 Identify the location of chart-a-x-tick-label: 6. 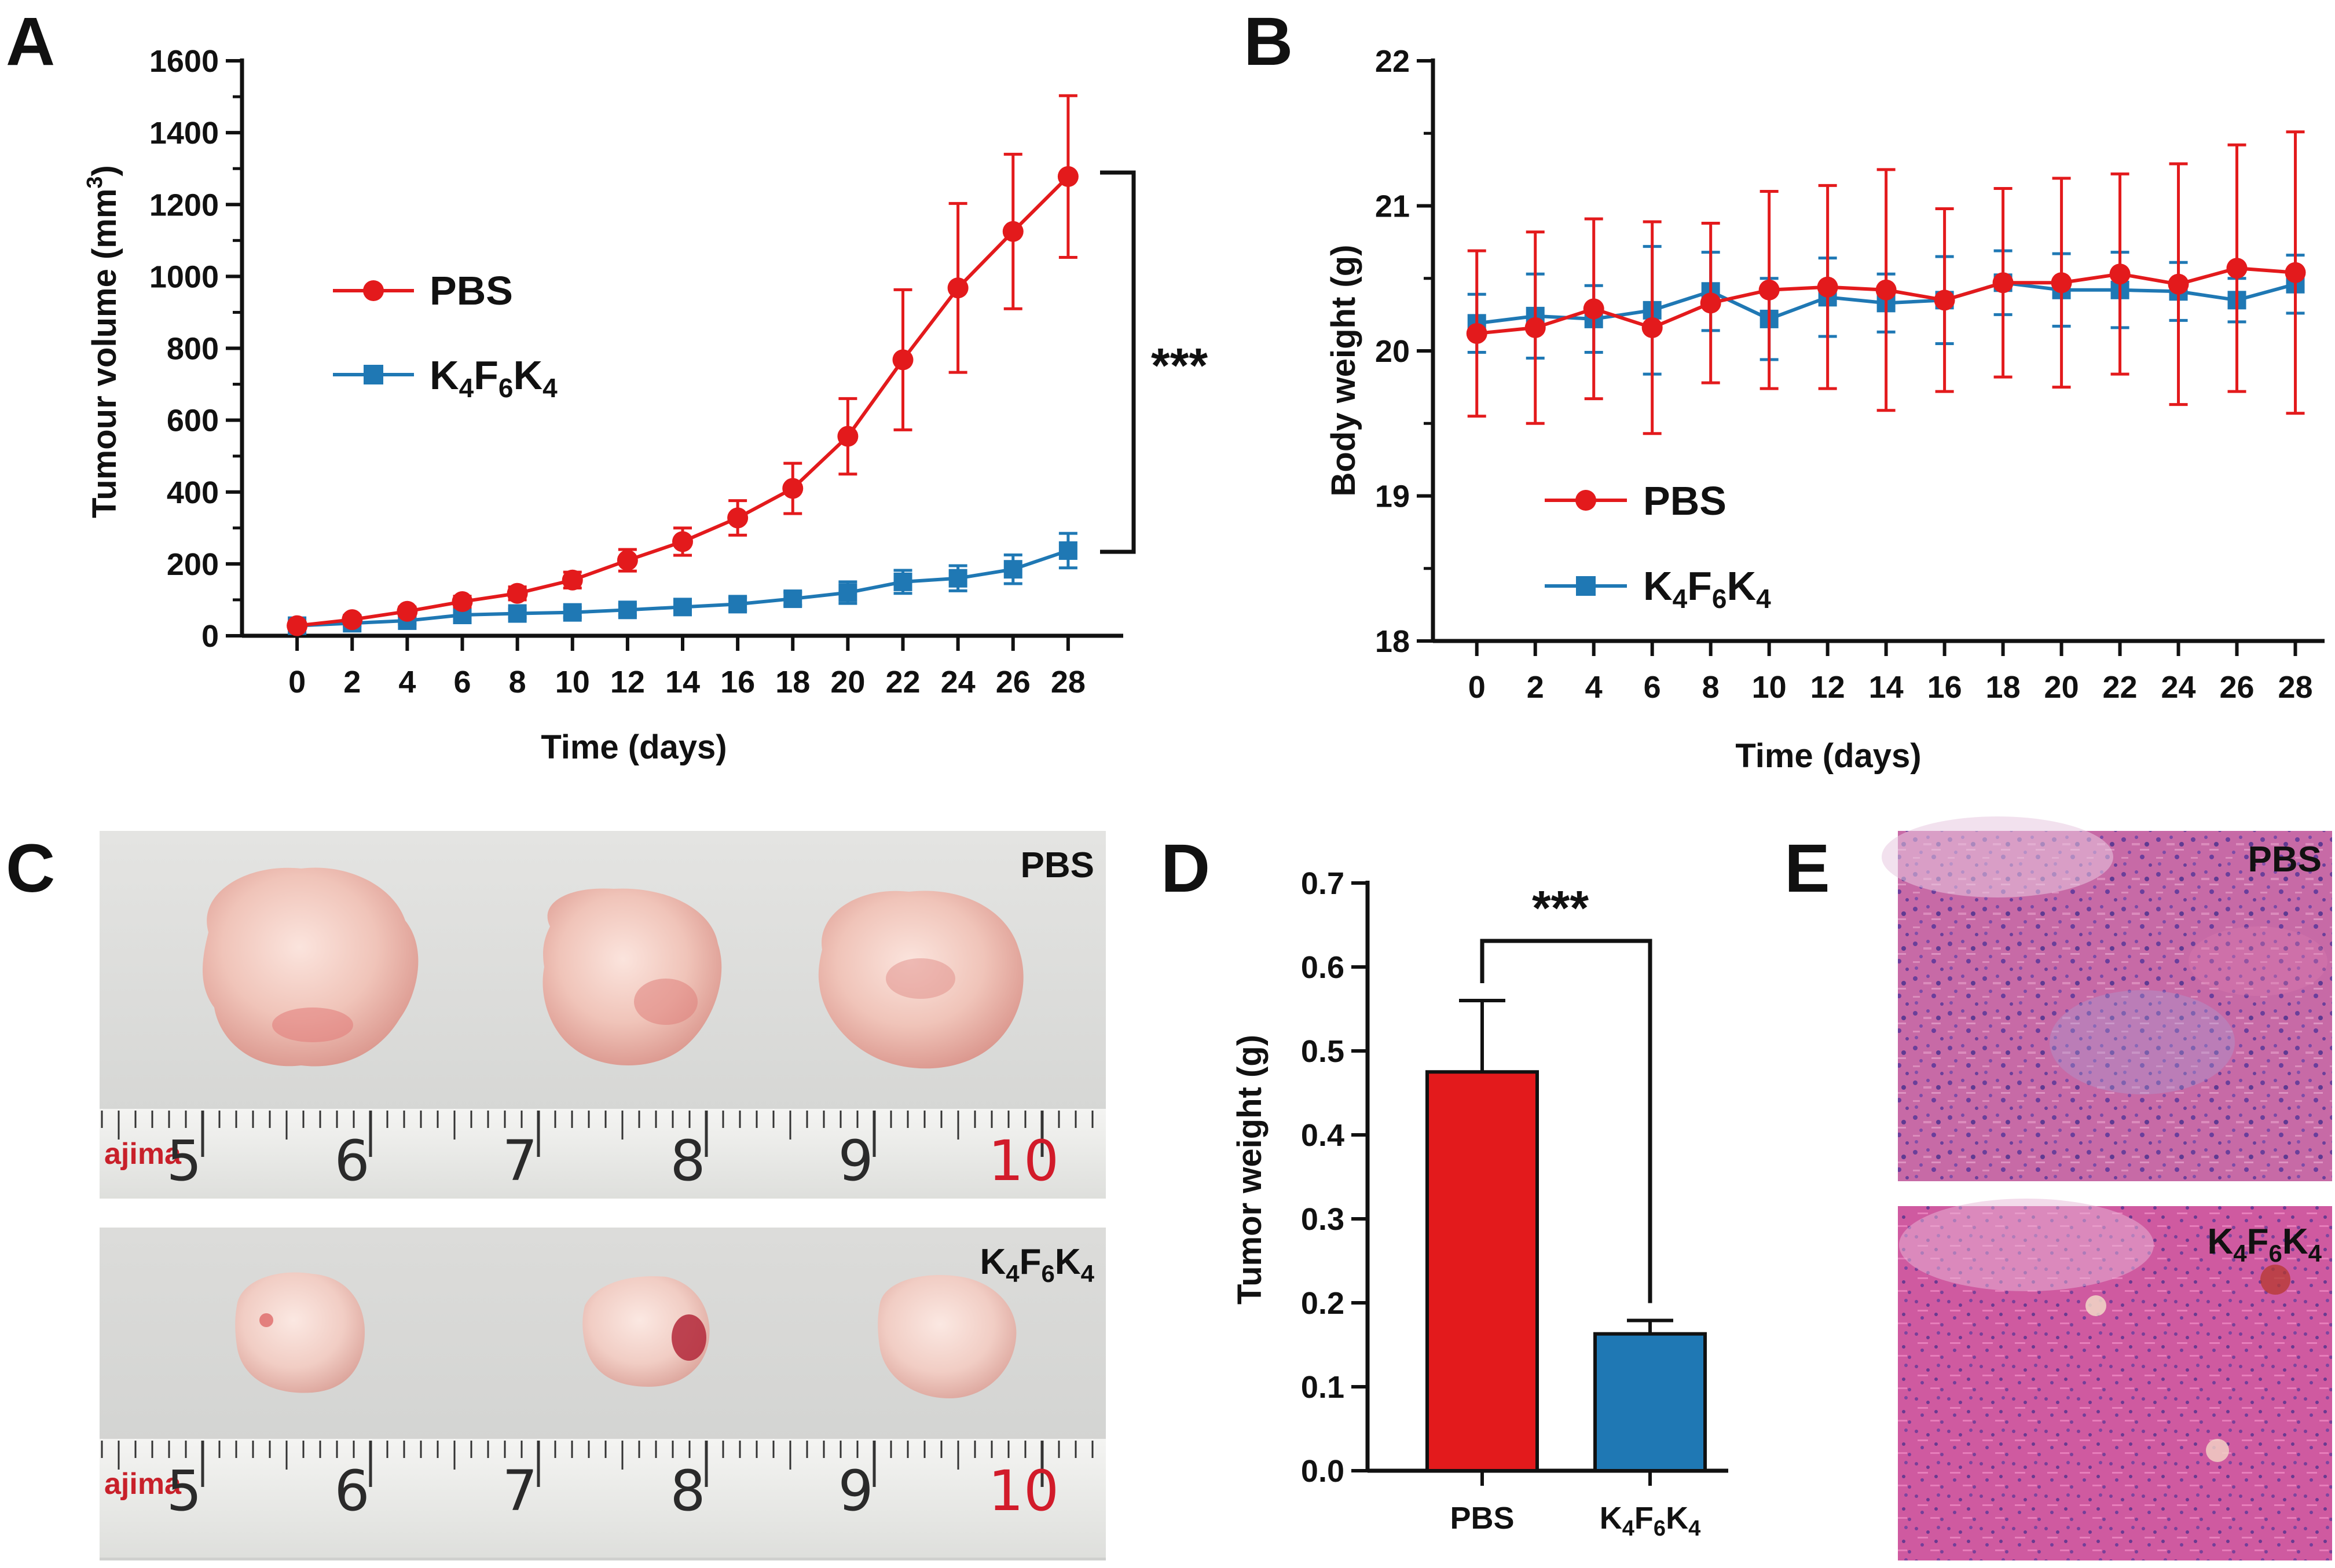
(462, 682).